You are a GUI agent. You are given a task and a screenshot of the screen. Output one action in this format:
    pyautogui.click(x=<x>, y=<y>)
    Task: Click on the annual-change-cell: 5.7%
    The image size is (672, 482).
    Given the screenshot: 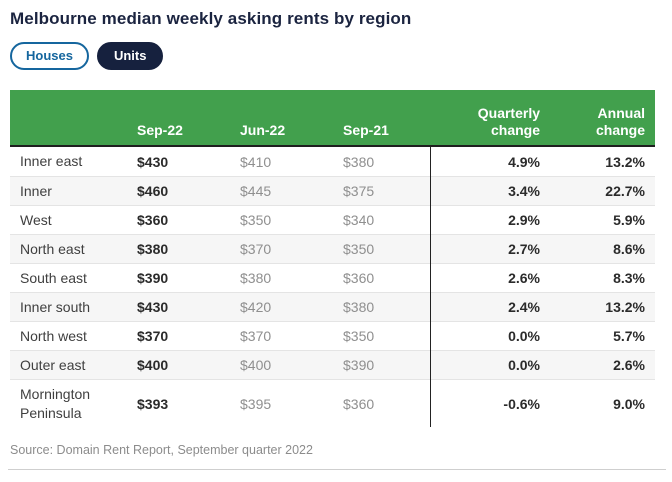 What is the action you would take?
    pyautogui.click(x=629, y=336)
    